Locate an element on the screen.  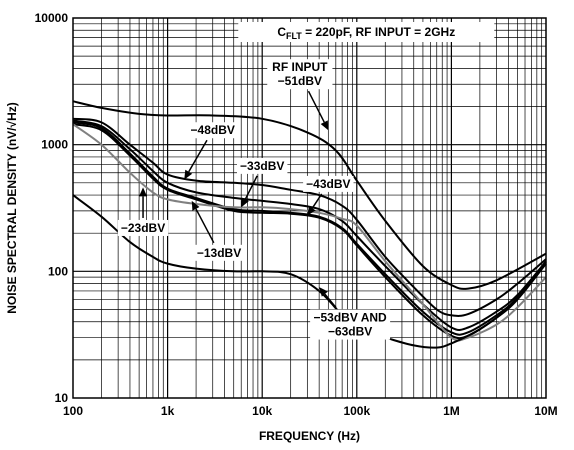
title-background is located at coordinates (366, 32).